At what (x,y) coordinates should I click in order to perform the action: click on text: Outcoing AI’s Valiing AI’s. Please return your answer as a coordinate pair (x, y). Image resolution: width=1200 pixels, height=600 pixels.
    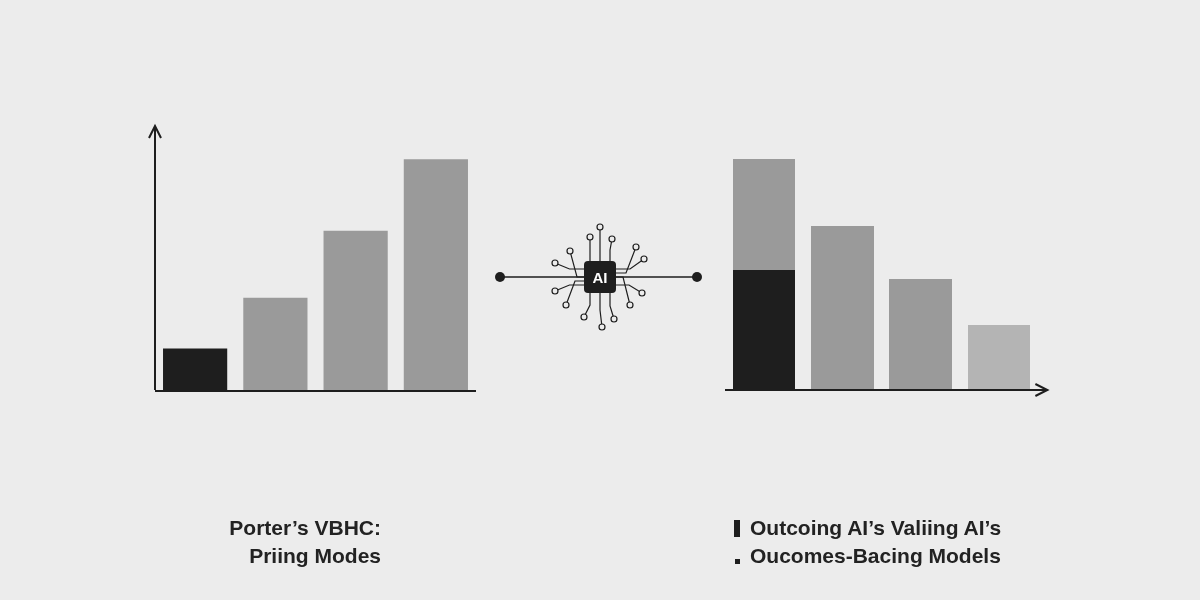
    Looking at the image, I should click on (876, 528).